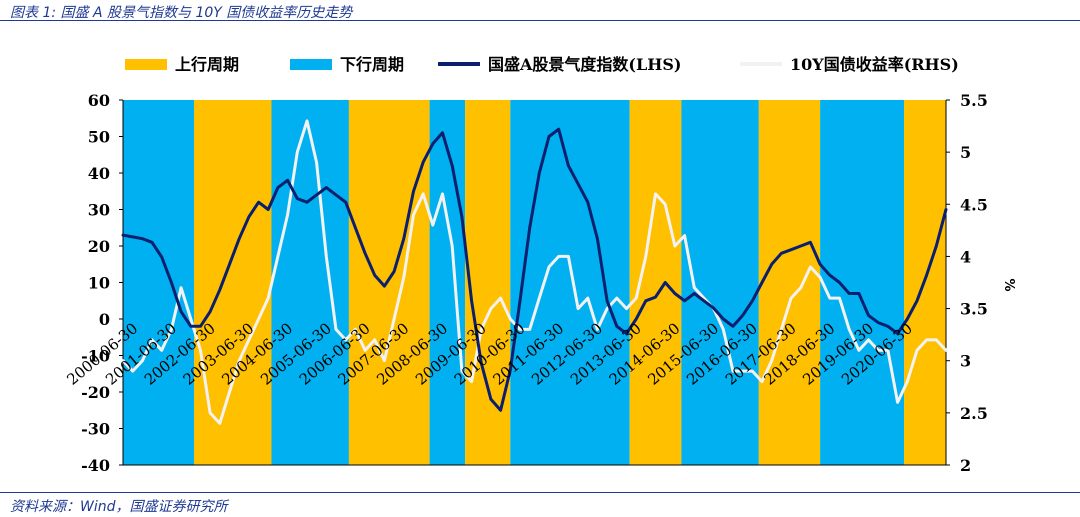 The image size is (1080, 517). Describe the element at coordinates (95, 465) in the screenshot. I see `y-left-tick-label: -40` at that location.